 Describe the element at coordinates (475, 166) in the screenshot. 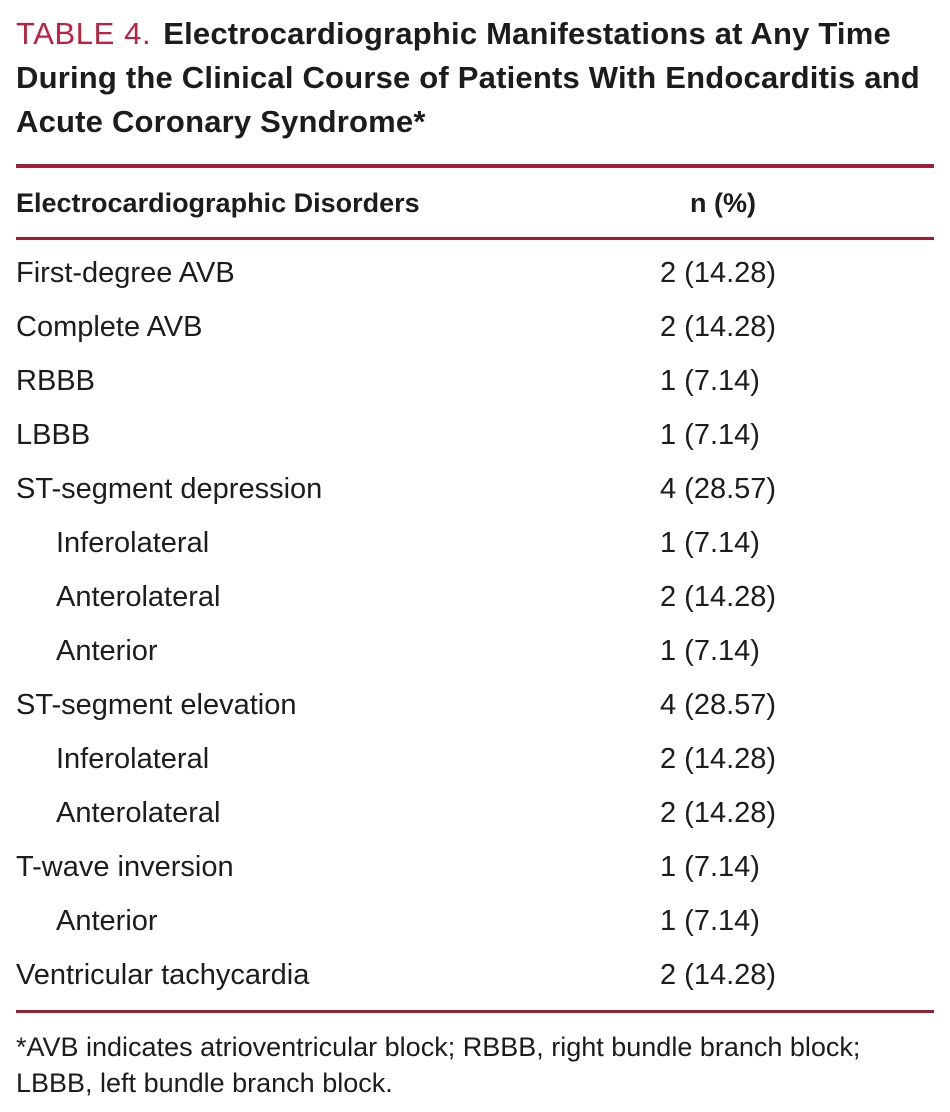

I see `top-rule-divider` at that location.